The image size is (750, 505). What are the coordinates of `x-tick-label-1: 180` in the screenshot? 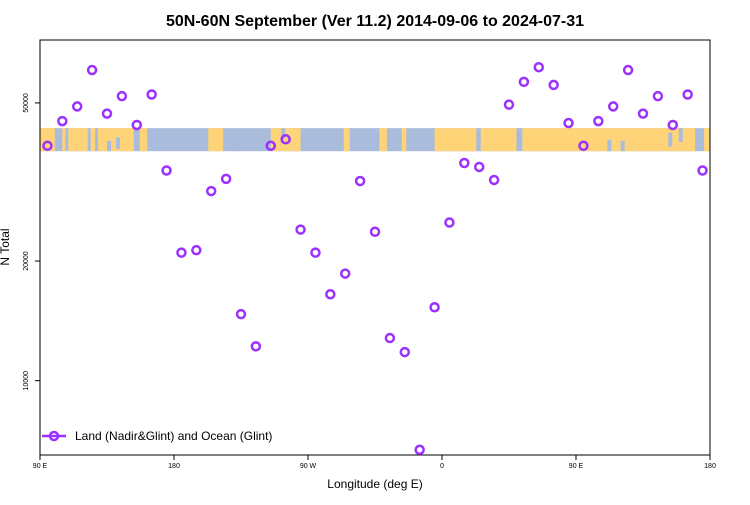 It's located at (174, 466).